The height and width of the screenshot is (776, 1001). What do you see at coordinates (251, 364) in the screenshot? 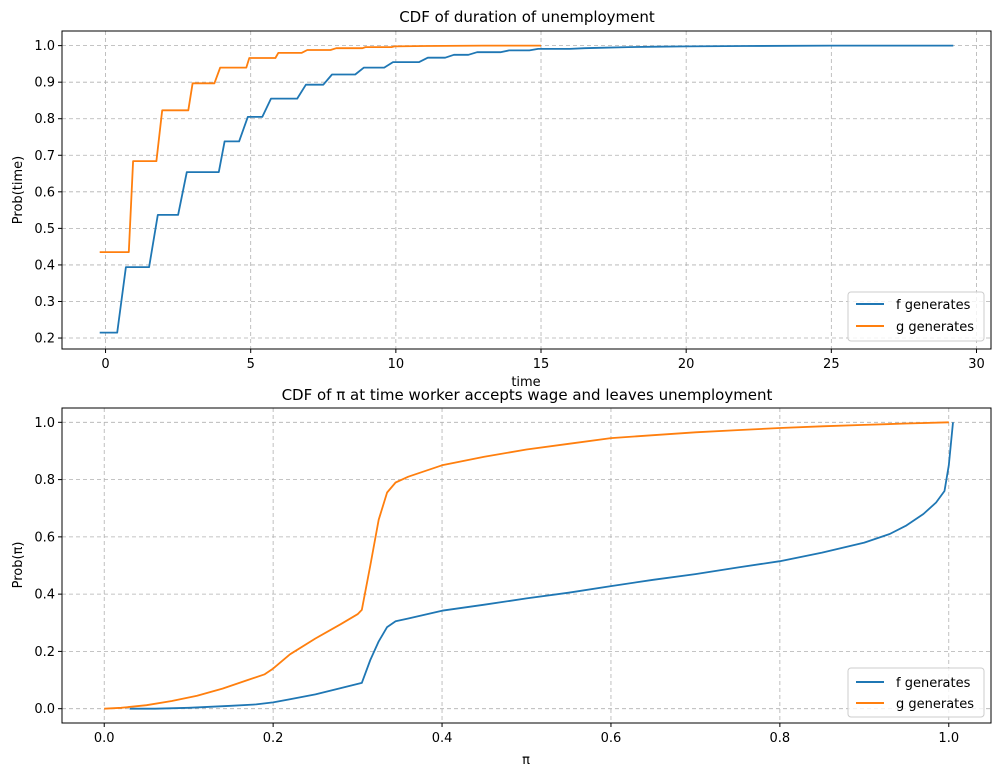
I see `x-tick-label: 5` at bounding box center [251, 364].